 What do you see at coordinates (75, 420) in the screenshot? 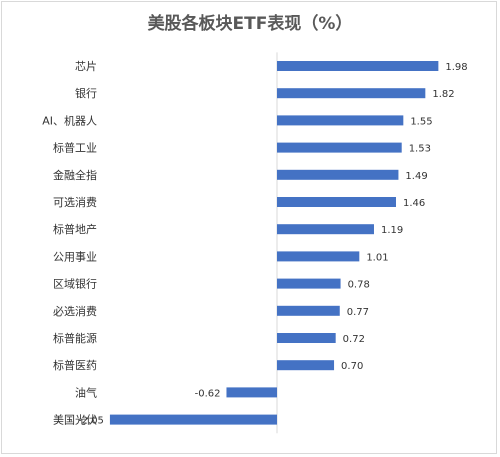
I see `category-label: 美国光伏` at bounding box center [75, 420].